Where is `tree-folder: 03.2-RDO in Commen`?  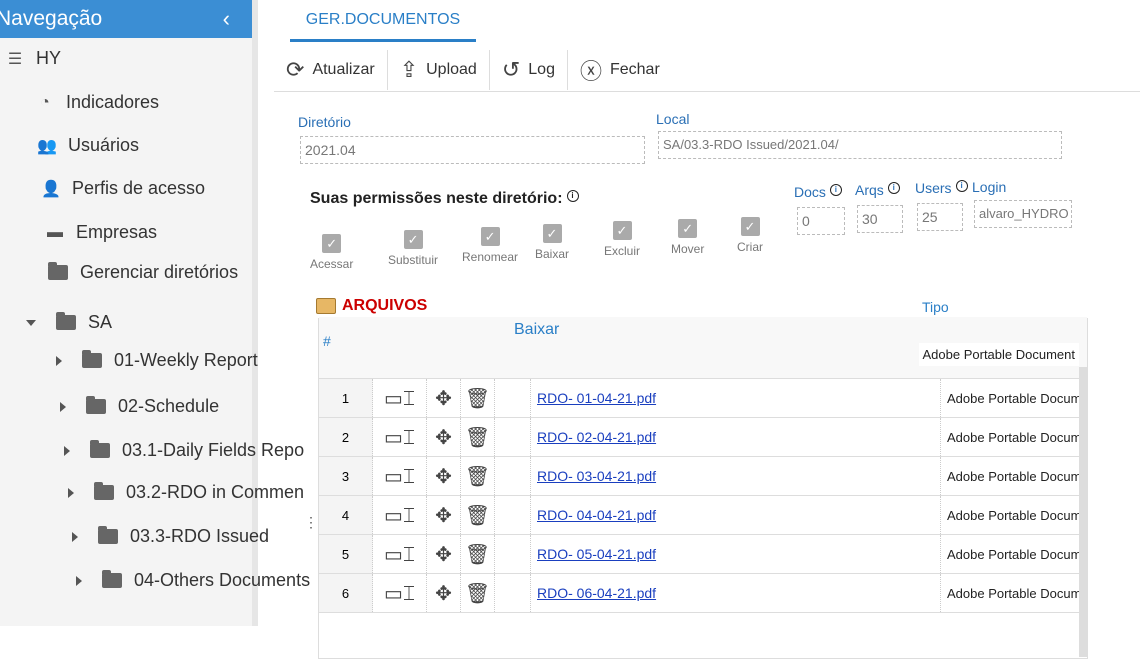
tree-folder: 03.2-RDO in Commen is located at coordinates (186, 492).